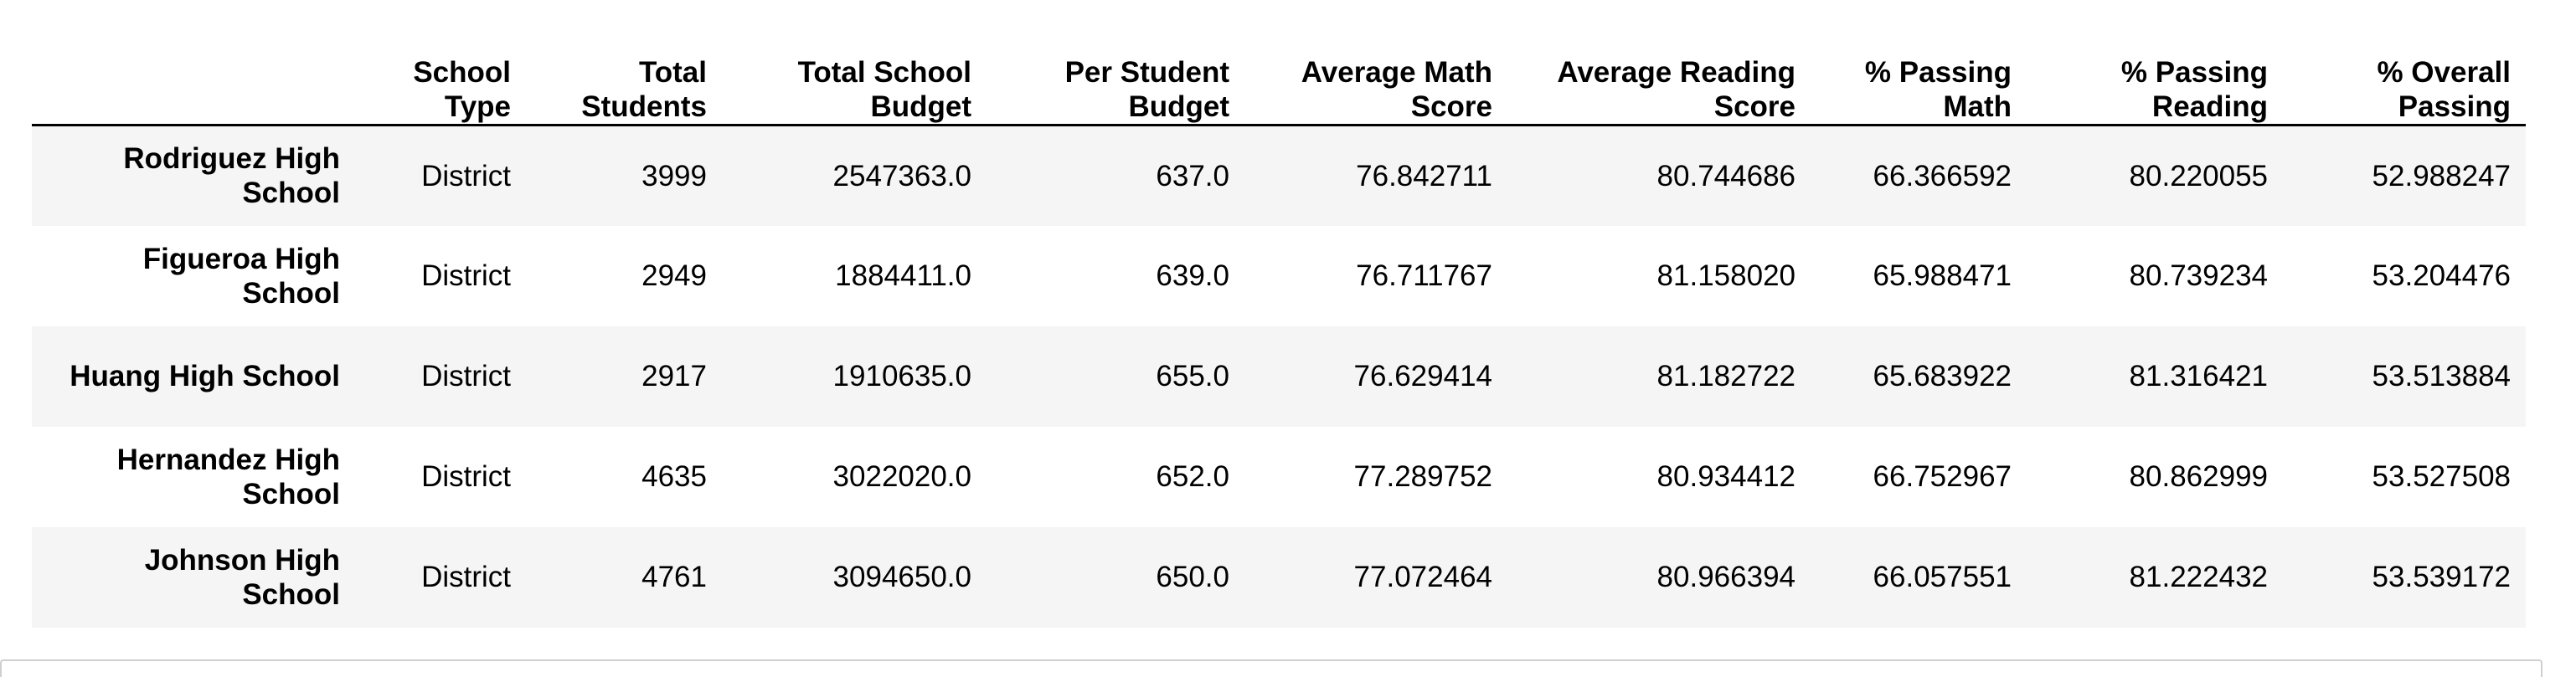 The height and width of the screenshot is (677, 2576). Describe the element at coordinates (1938, 89) in the screenshot. I see `col-header-passing-math: % Passing Math` at that location.